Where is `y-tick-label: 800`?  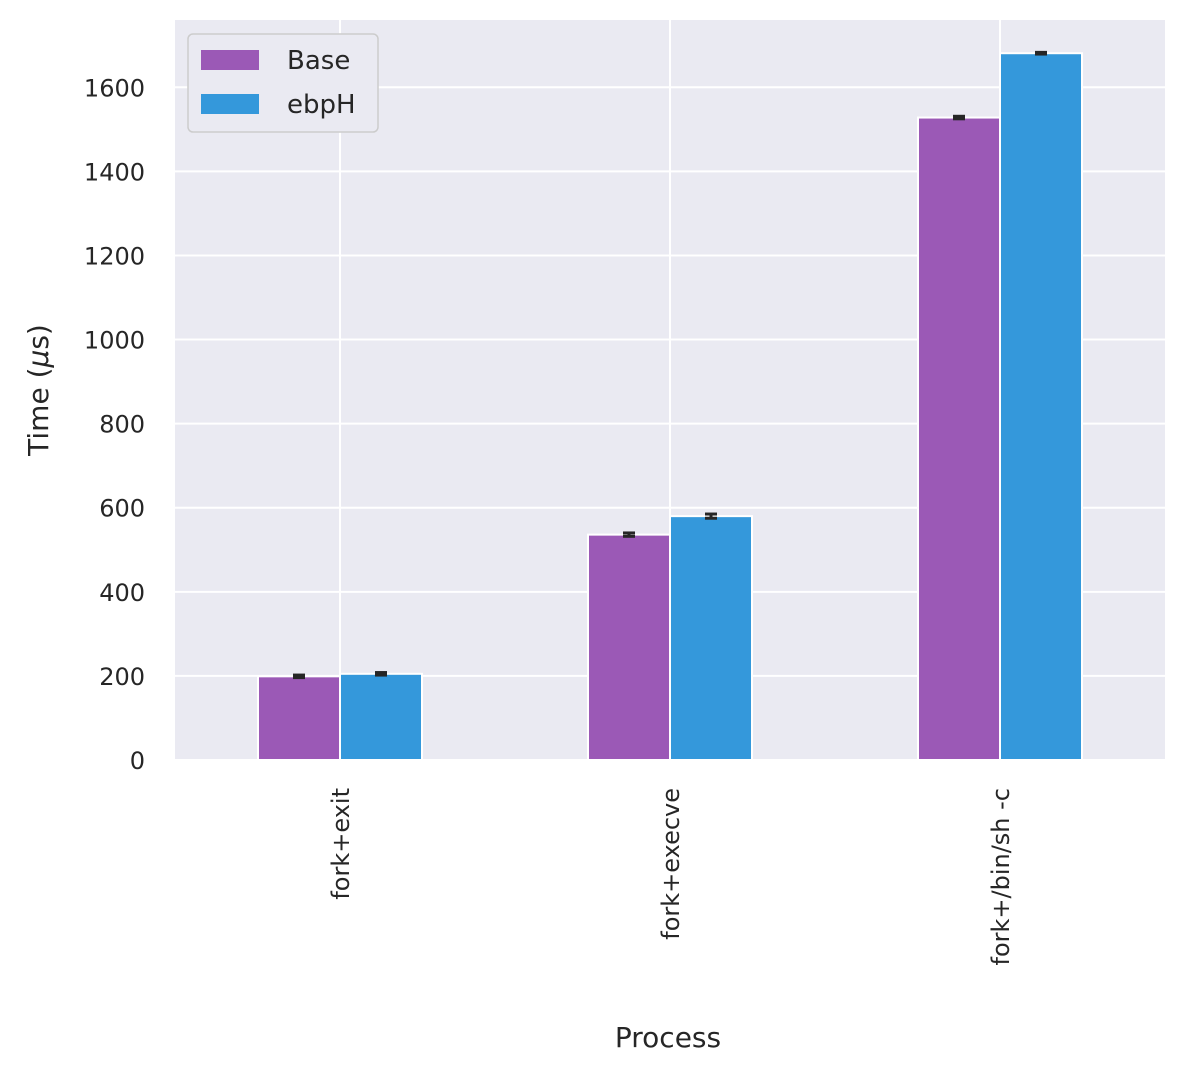 y-tick-label: 800 is located at coordinates (122, 425).